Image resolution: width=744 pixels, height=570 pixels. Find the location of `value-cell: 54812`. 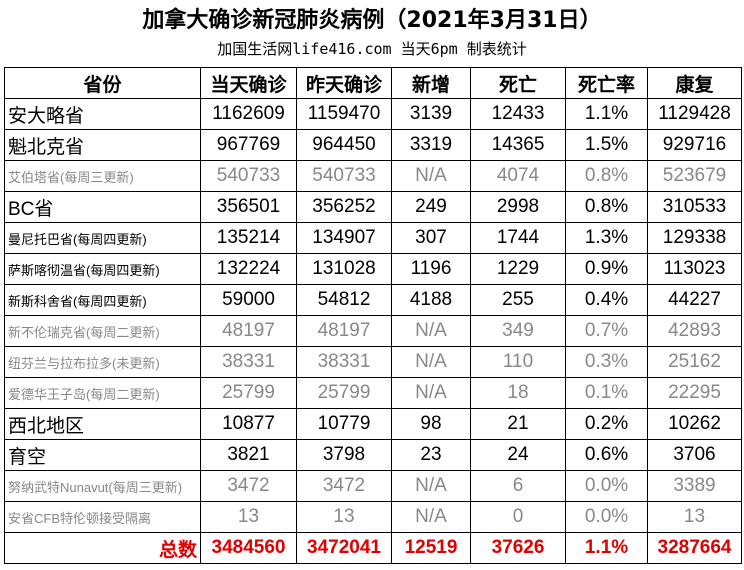

value-cell: 54812 is located at coordinates (344, 300).